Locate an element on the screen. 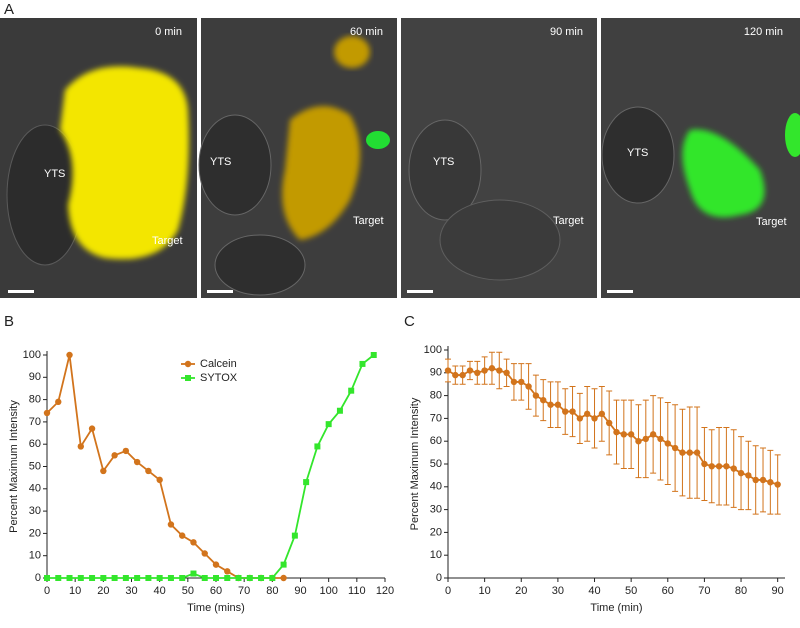 This screenshot has width=800, height=628. cell-label: YTS is located at coordinates (637, 153).